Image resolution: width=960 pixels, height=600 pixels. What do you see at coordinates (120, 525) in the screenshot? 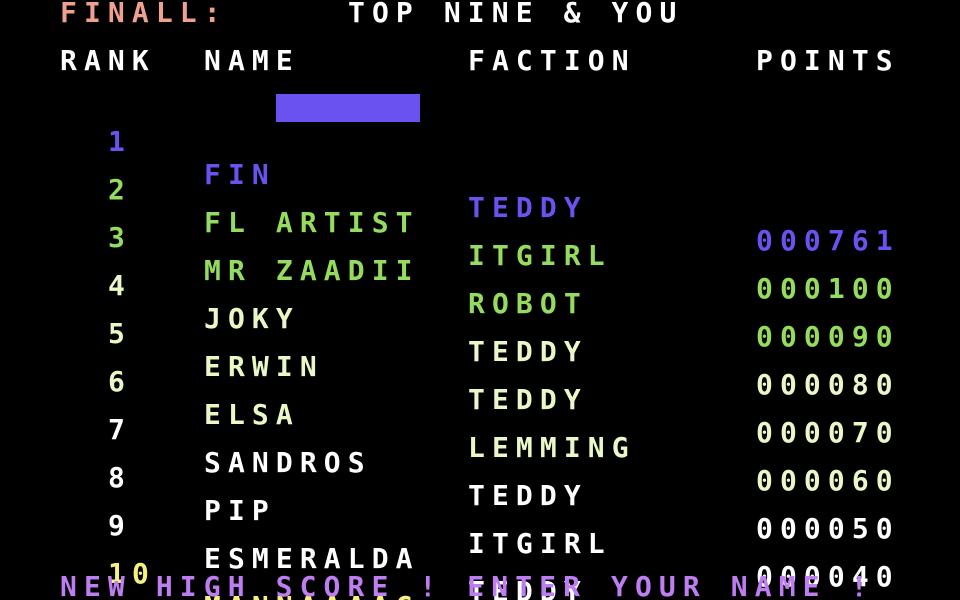
I see `score-rank: 9` at bounding box center [120, 525].